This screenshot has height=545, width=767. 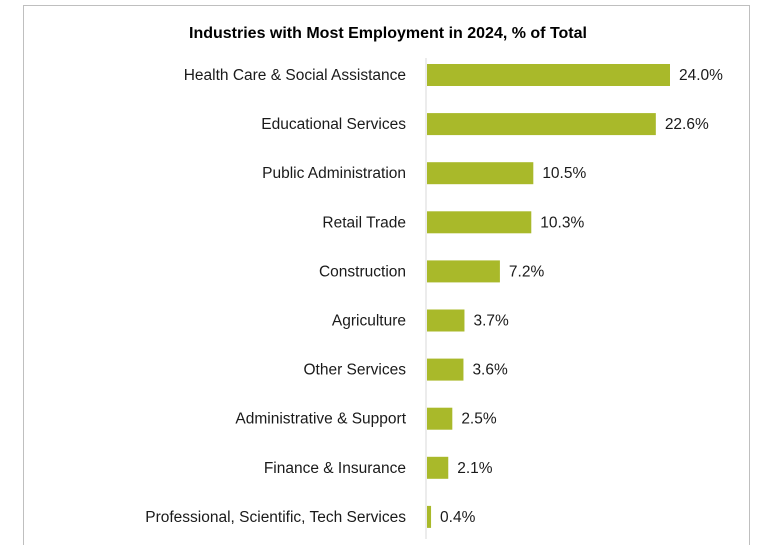 I want to click on category-label: Health Care & Social Assistance, so click(x=295, y=75).